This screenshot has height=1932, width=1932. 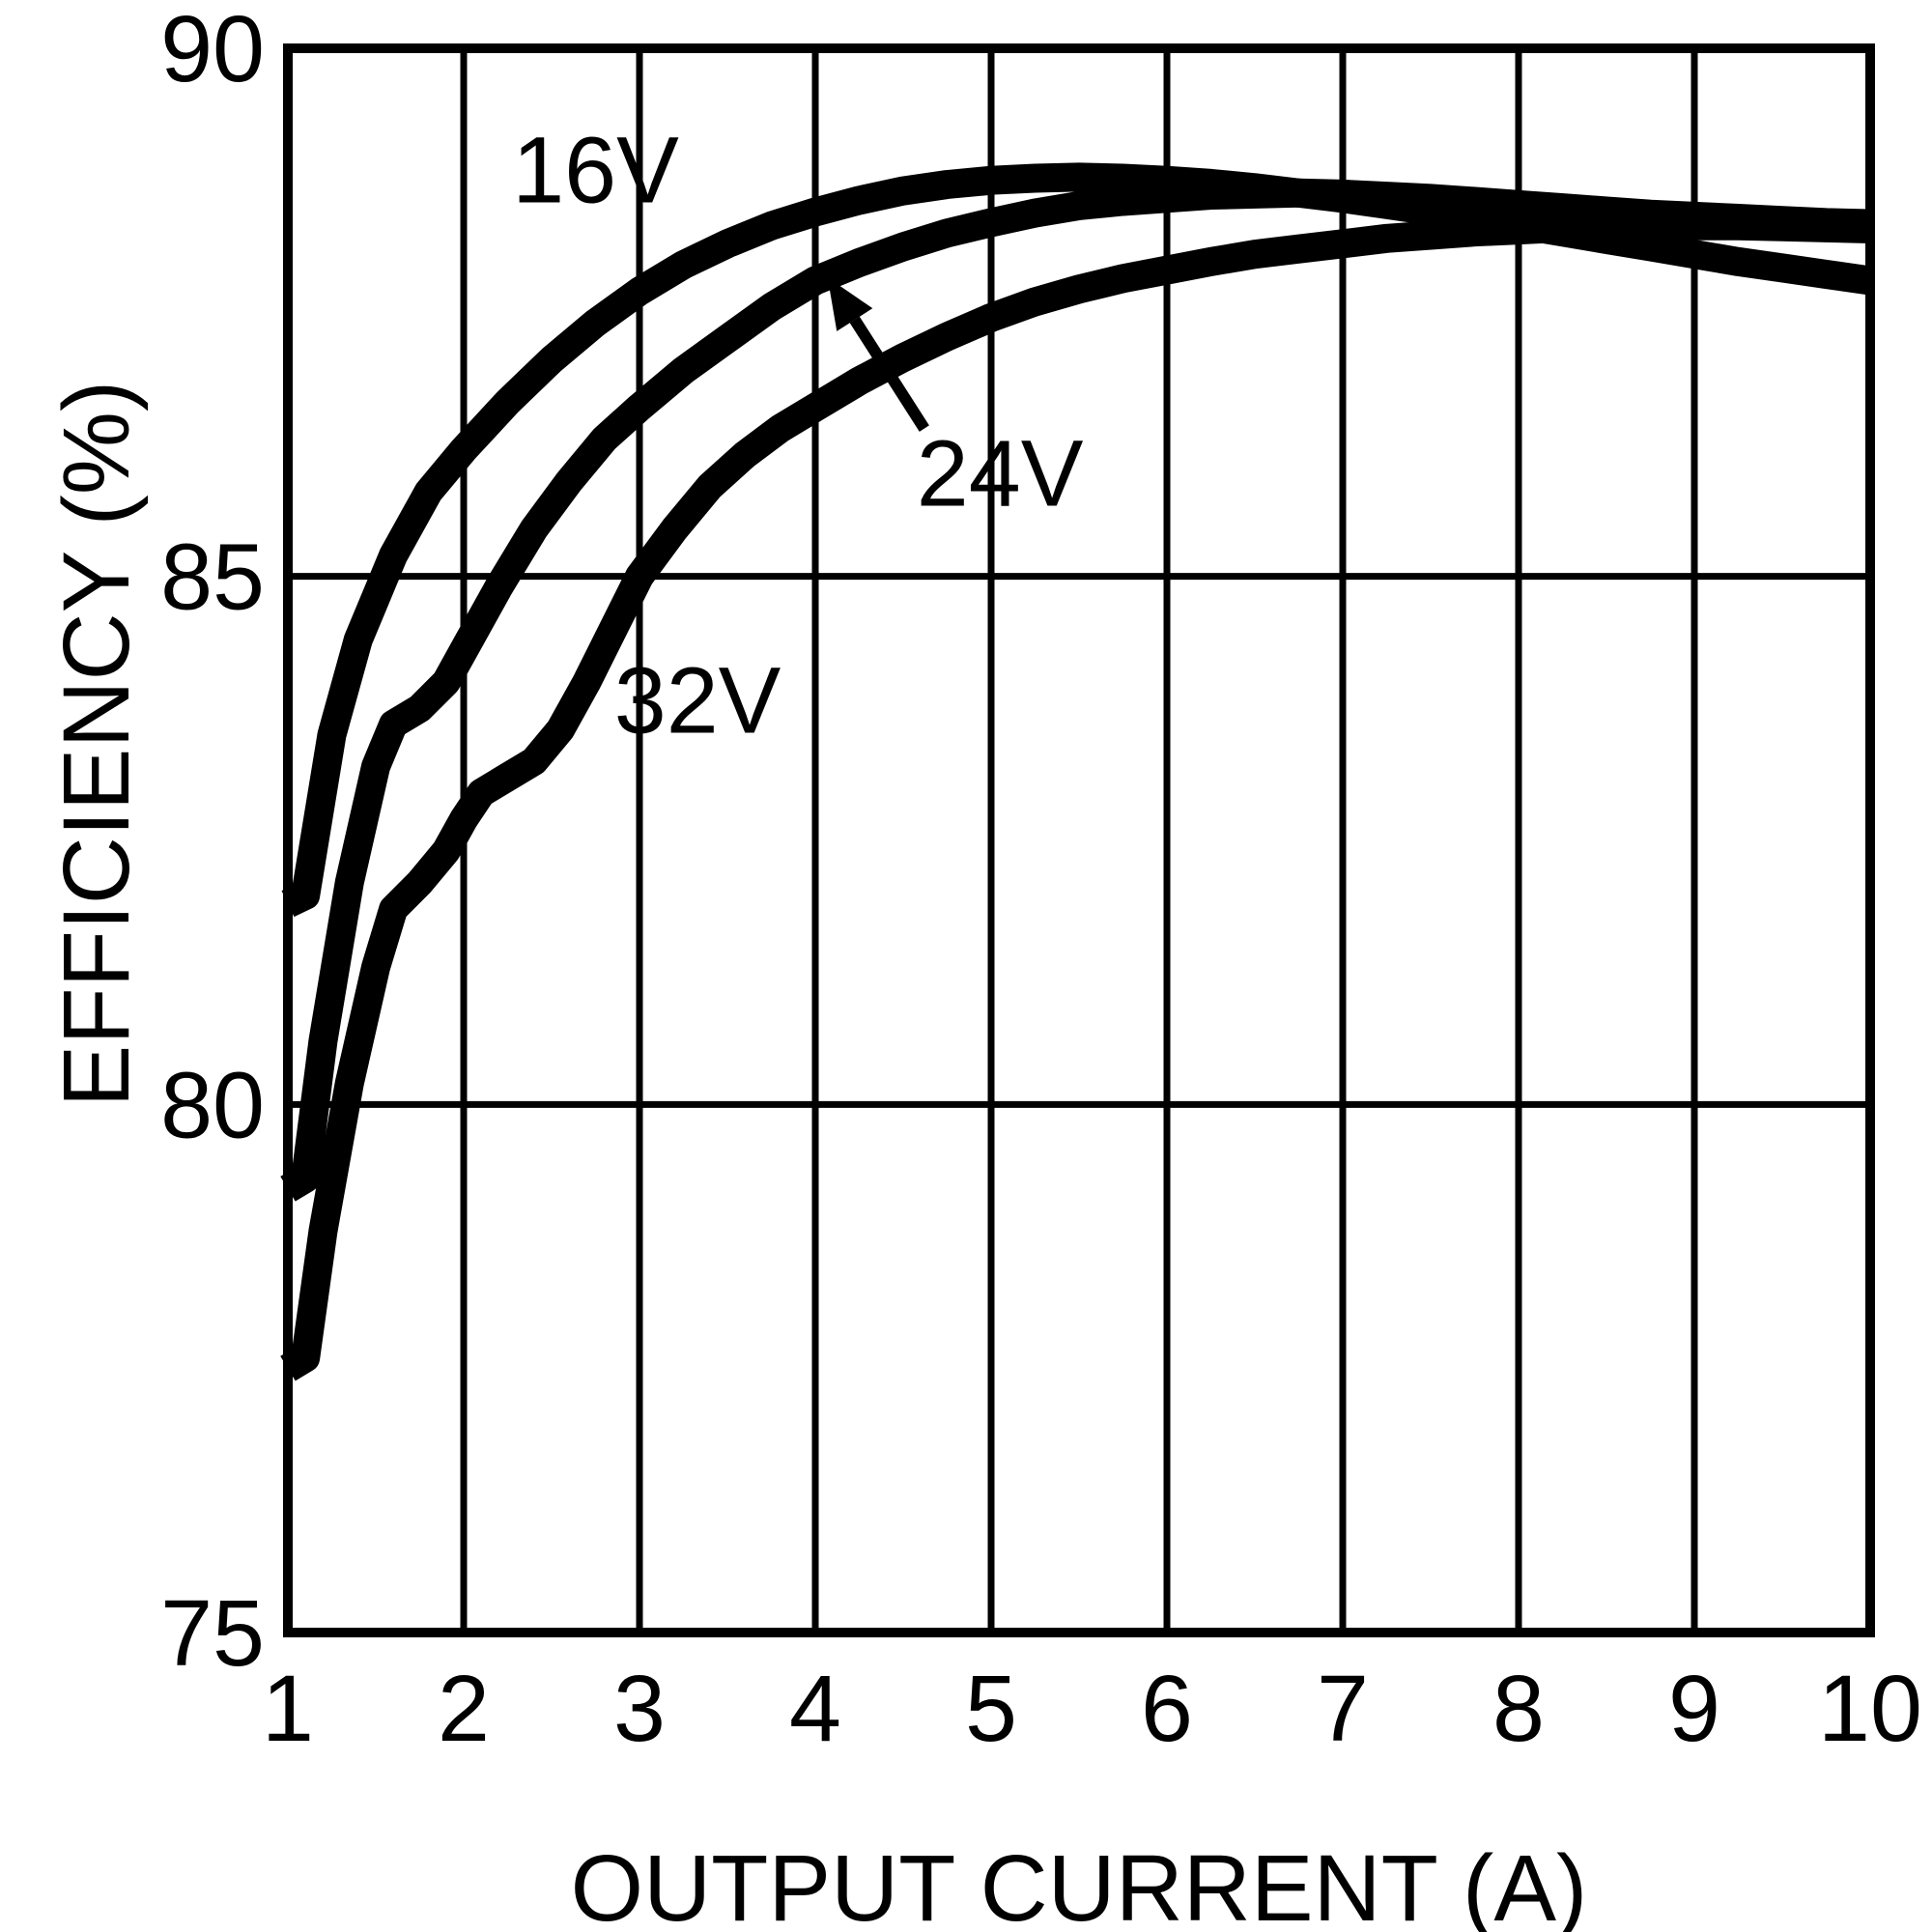 What do you see at coordinates (991, 1708) in the screenshot?
I see `x-tick-label-5: 5` at bounding box center [991, 1708].